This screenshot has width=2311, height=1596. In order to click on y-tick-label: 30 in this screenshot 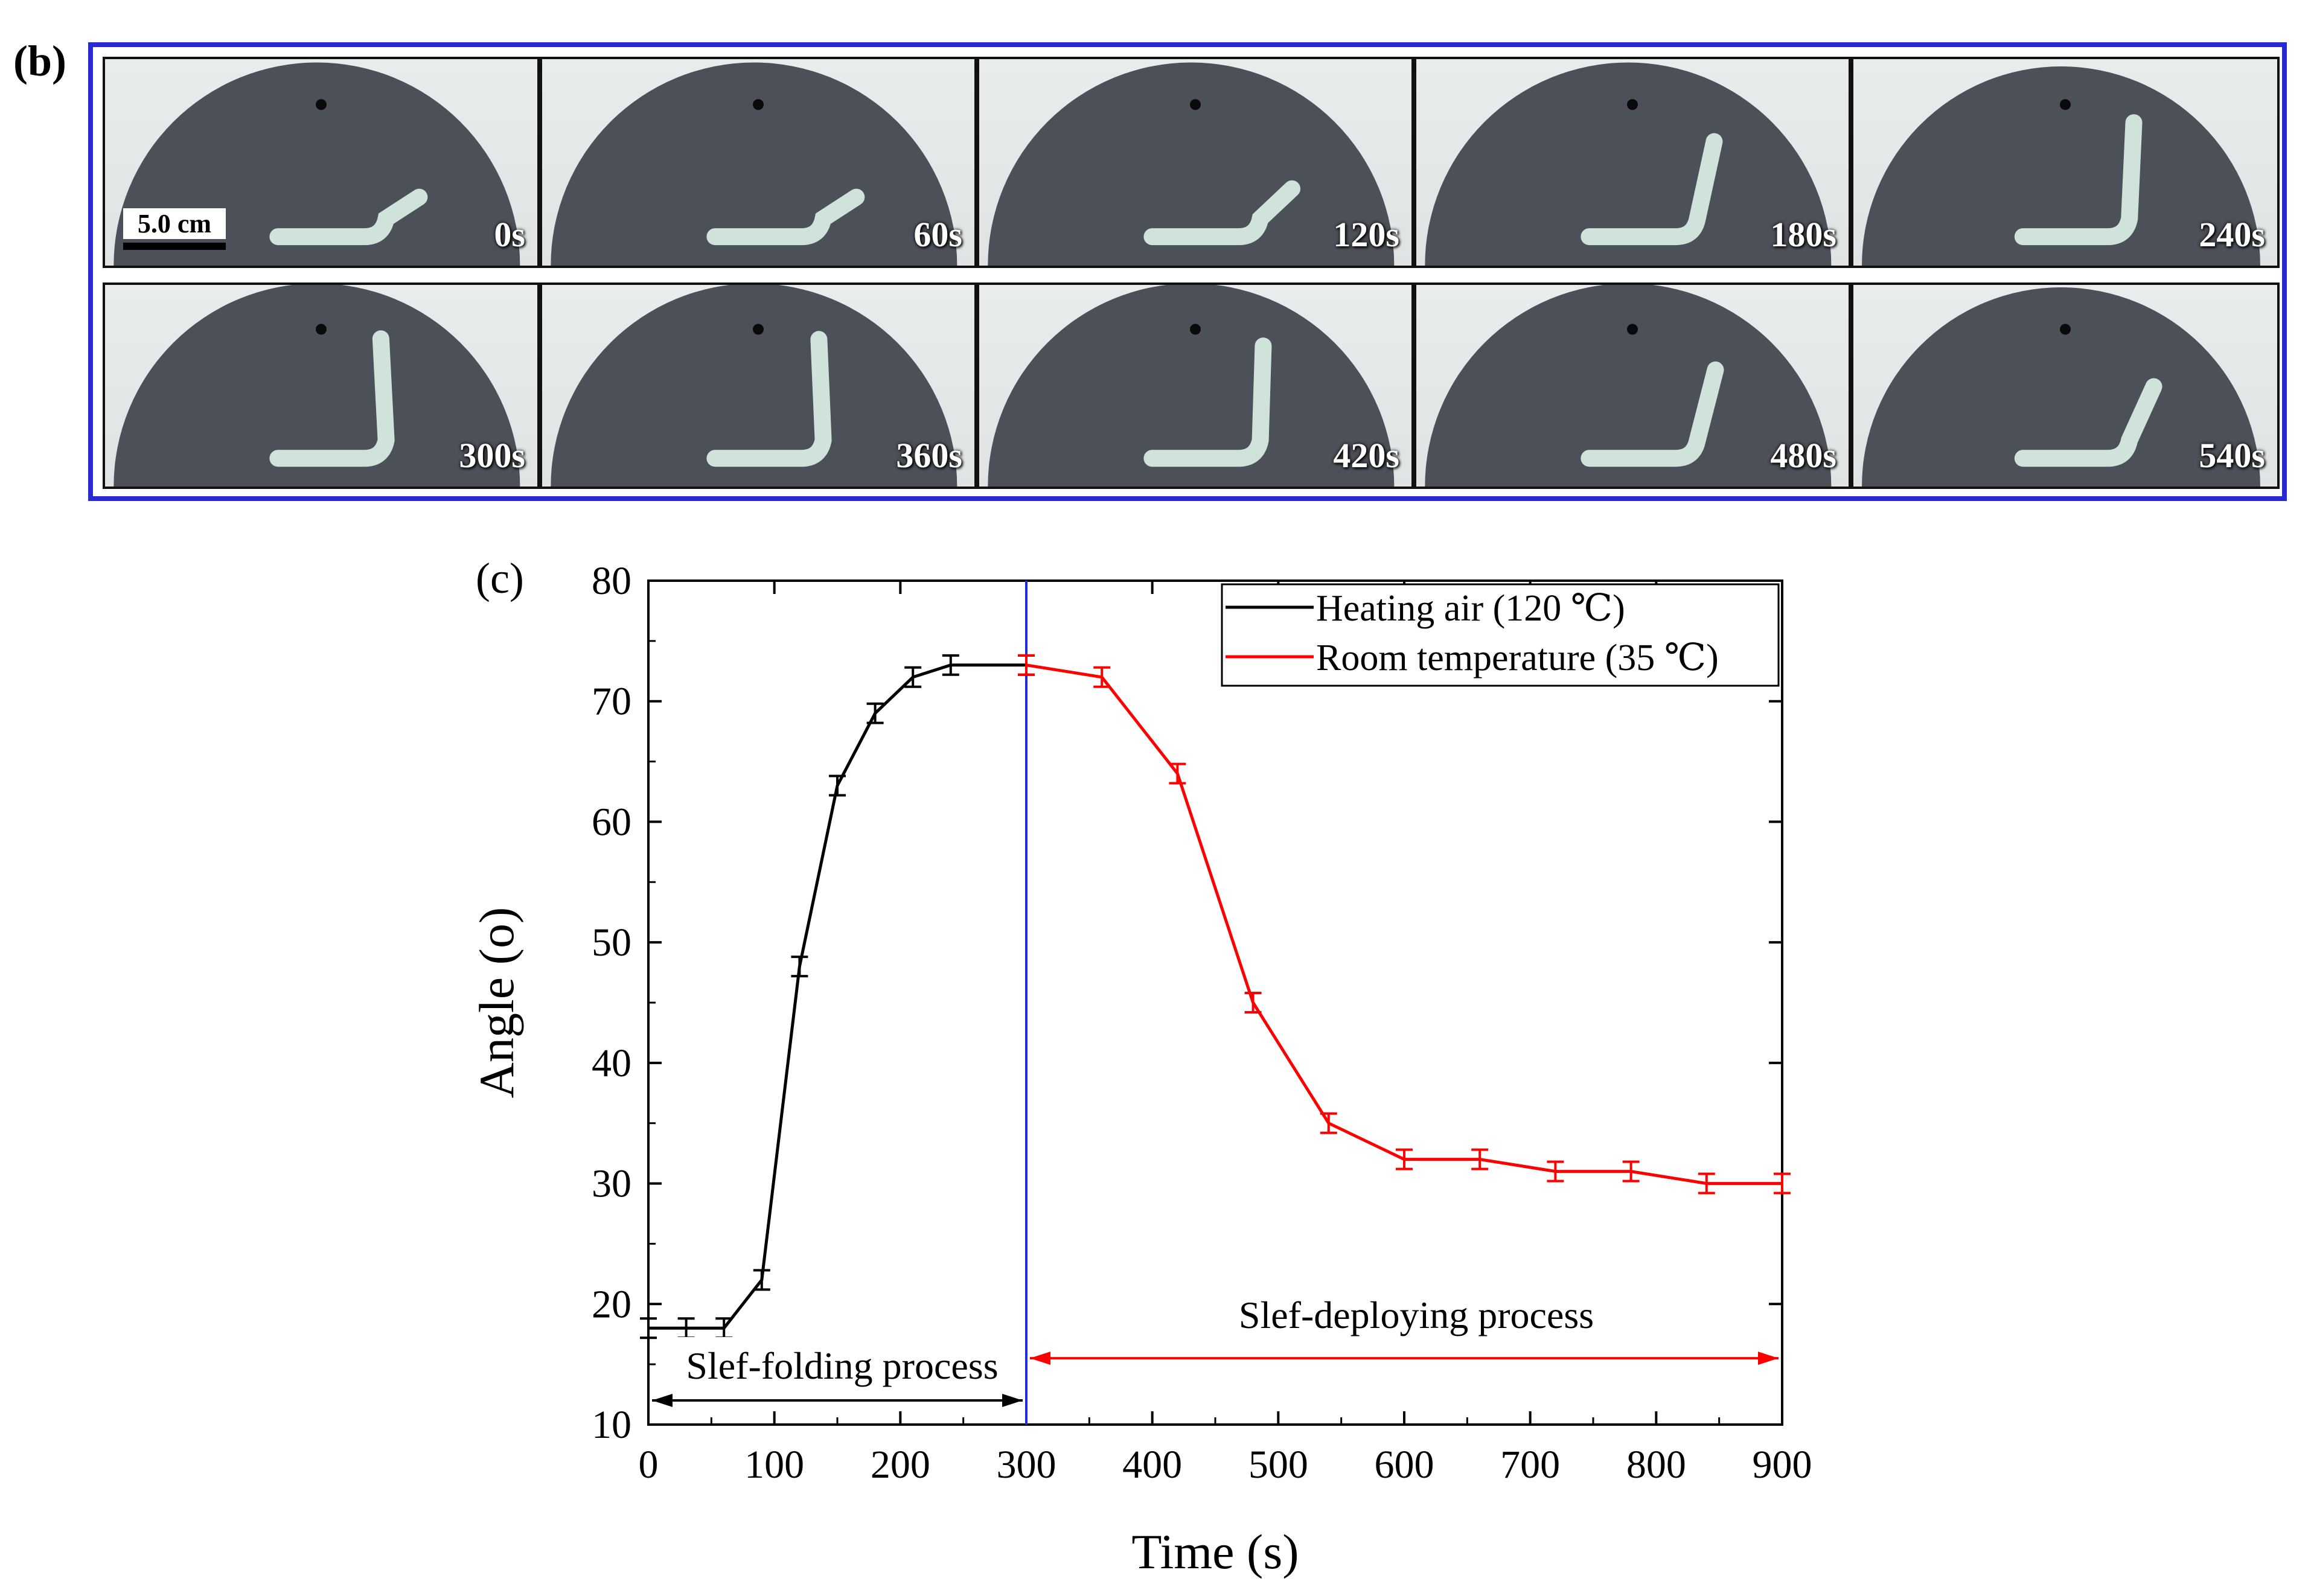, I will do `click(611, 1184)`.